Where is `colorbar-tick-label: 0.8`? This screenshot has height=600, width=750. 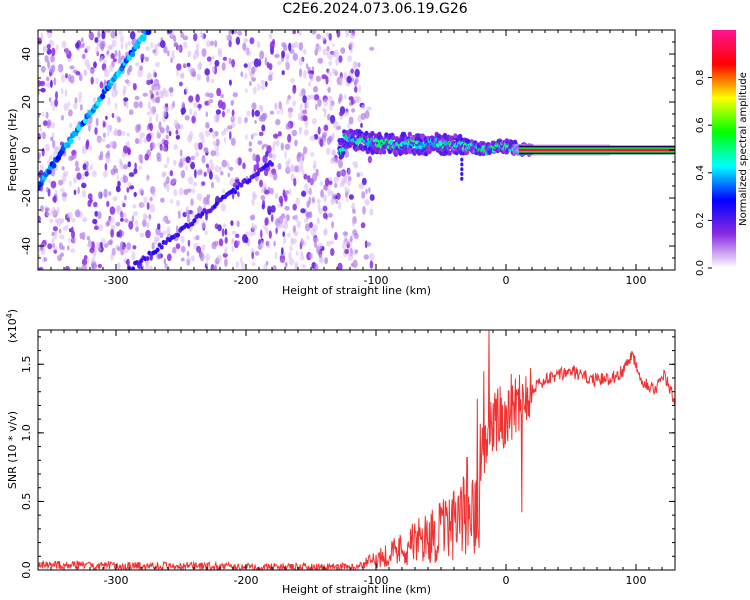
colorbar-tick-label: 0.8 is located at coordinates (700, 78).